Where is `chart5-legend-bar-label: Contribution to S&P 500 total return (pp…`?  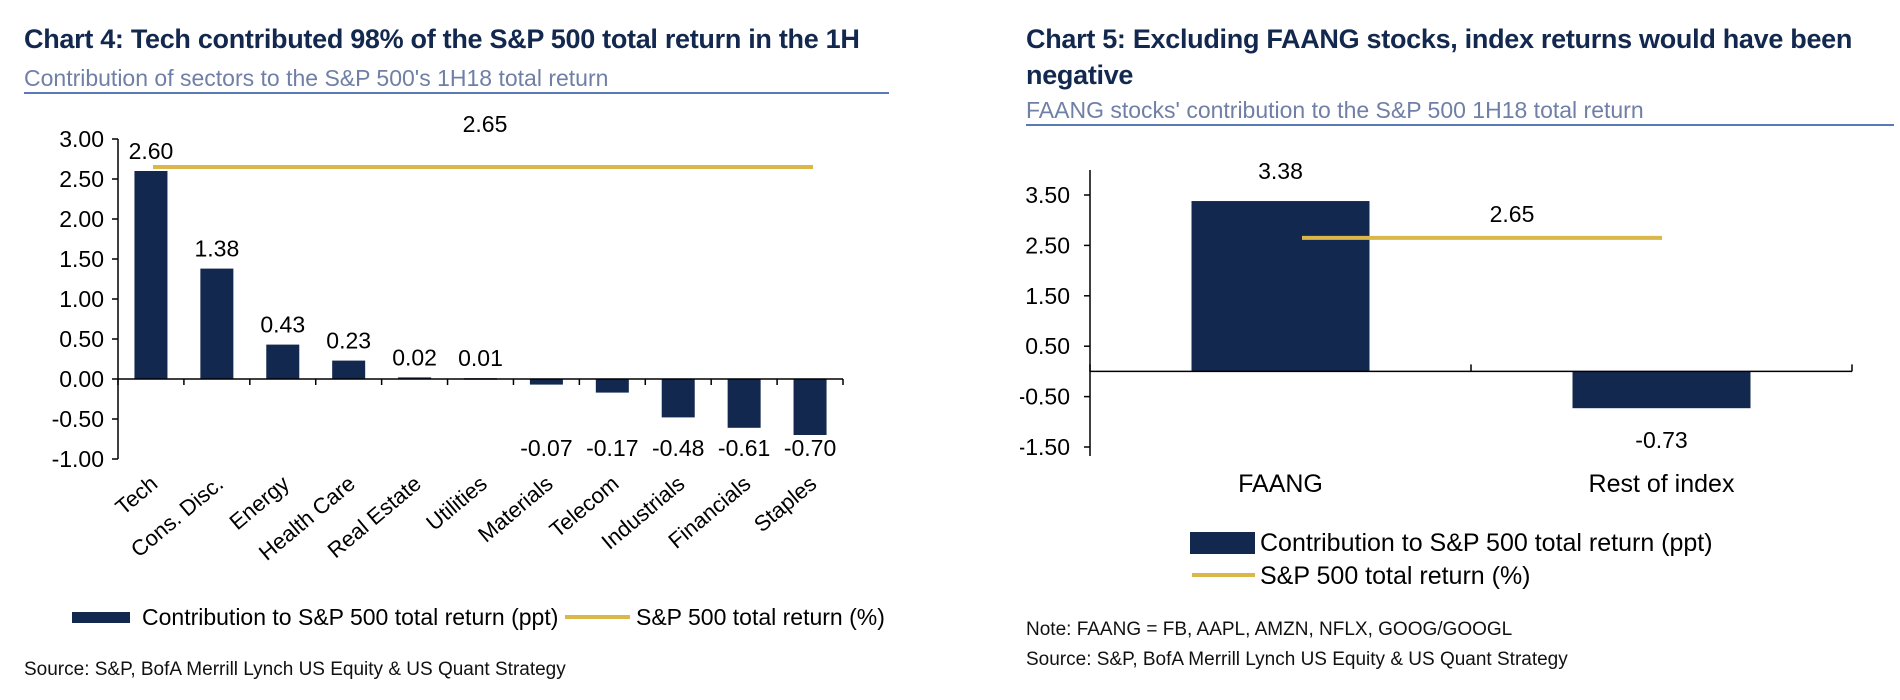
chart5-legend-bar-label: Contribution to S&P 500 total return (pp… is located at coordinates (1486, 543).